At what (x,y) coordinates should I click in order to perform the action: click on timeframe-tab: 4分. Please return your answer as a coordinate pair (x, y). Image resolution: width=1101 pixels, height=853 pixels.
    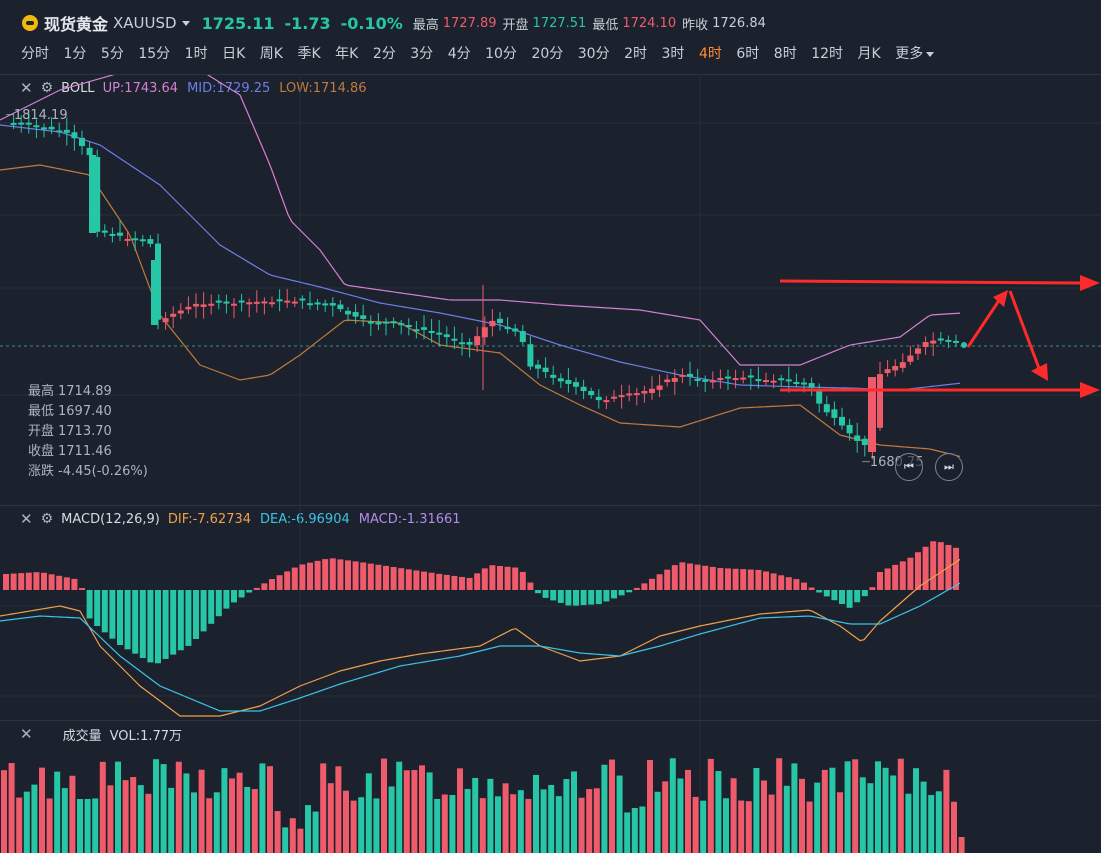
    Looking at the image, I should click on (459, 54).